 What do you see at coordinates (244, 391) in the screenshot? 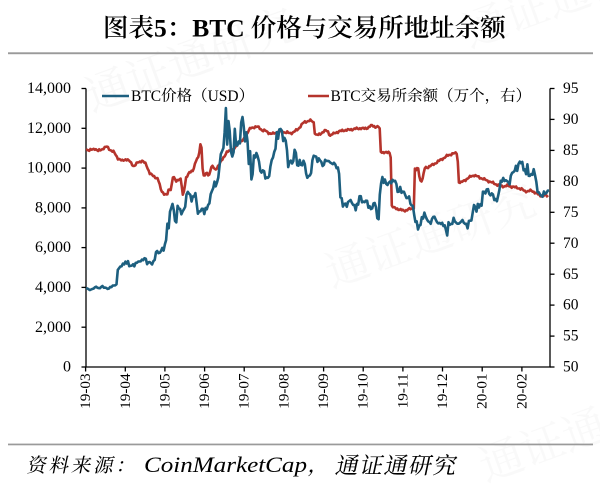
I see `svg-text: 19-07` at bounding box center [244, 391].